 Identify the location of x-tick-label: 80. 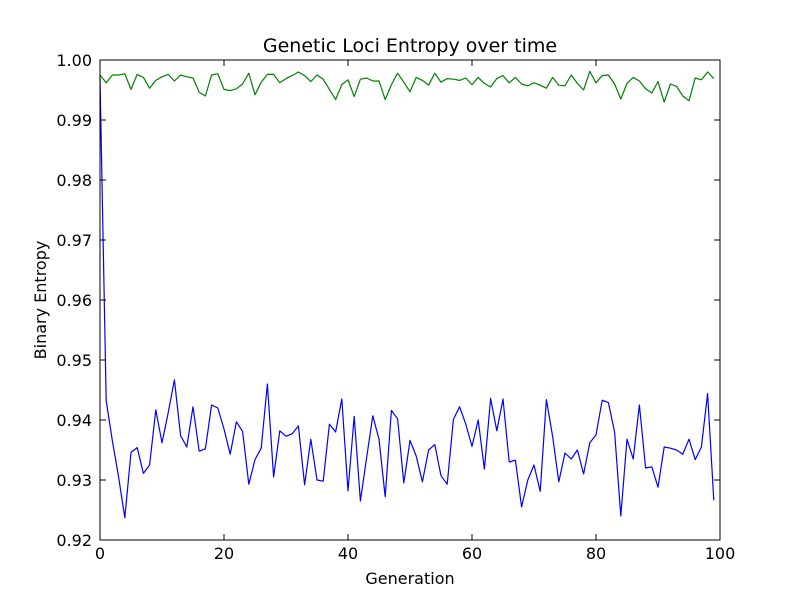
(596, 553).